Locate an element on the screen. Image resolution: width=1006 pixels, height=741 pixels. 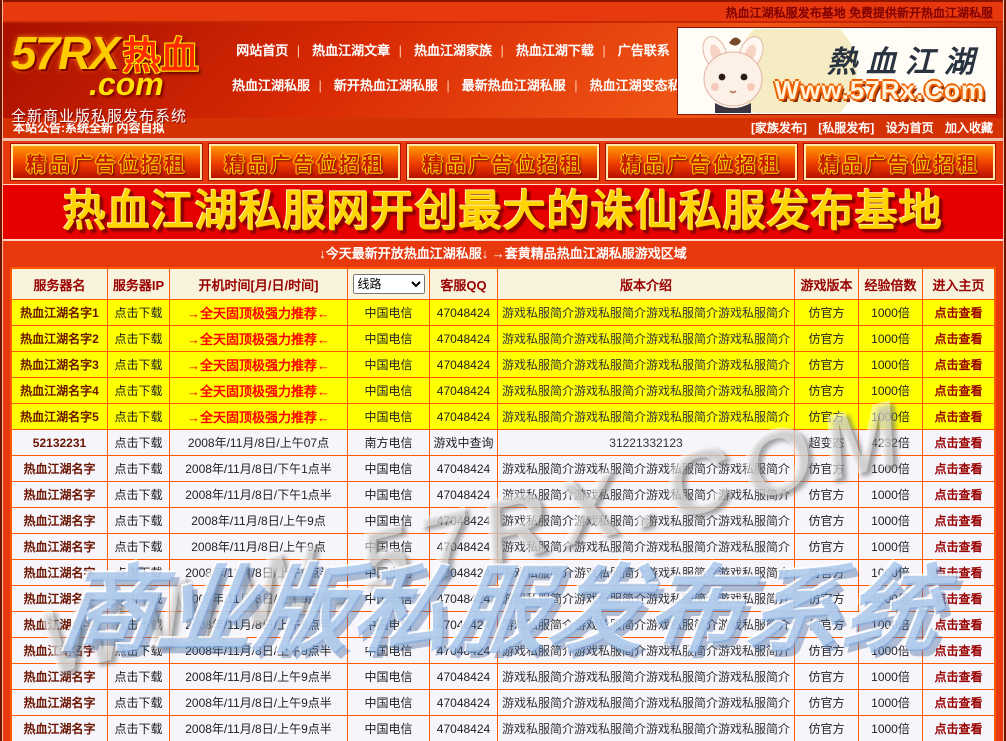
nav-new-sifu: 新开热血江湖私服 is located at coordinates (379, 85).